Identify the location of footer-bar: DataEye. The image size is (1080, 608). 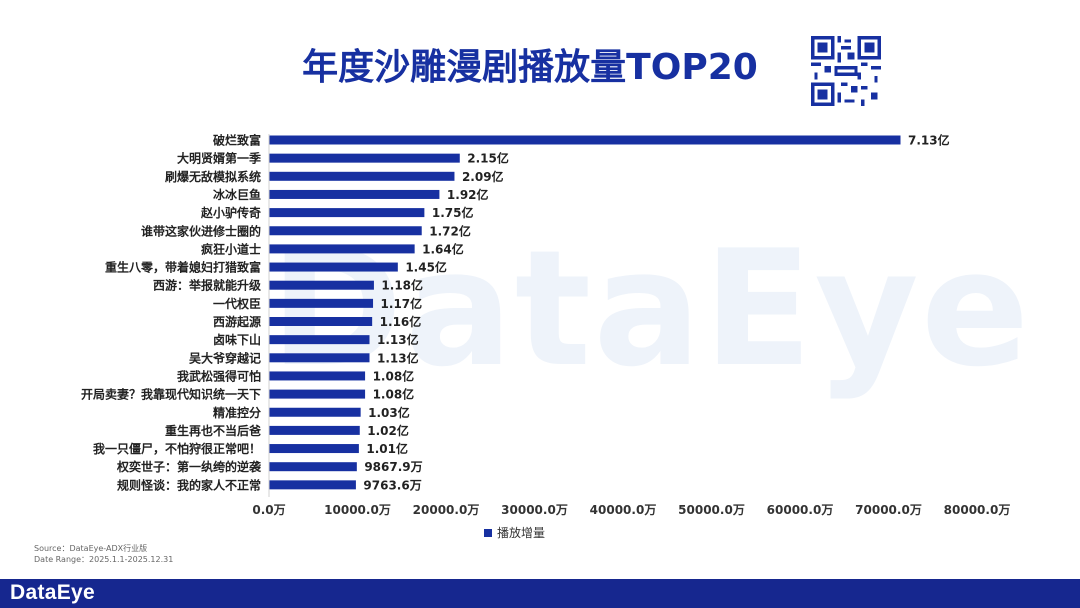
(540, 593).